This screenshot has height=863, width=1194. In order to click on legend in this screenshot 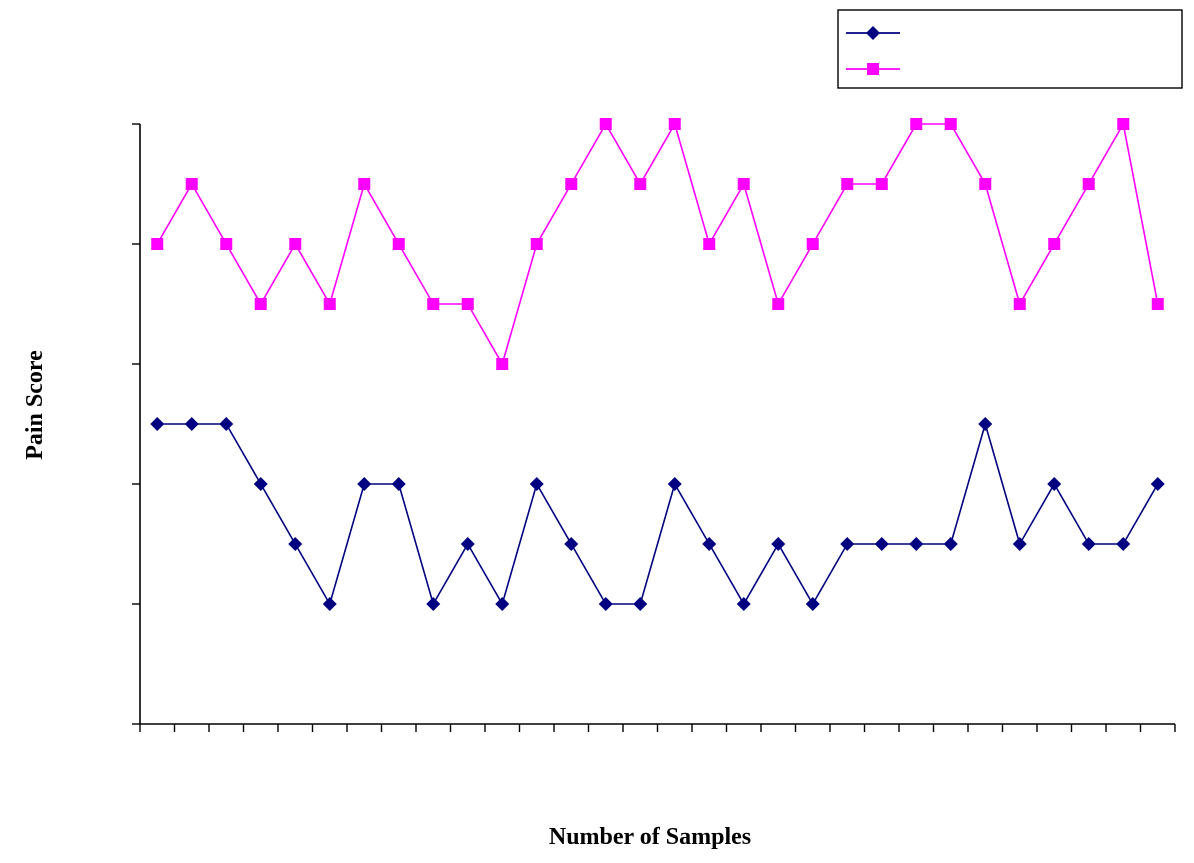, I will do `click(1010, 49)`.